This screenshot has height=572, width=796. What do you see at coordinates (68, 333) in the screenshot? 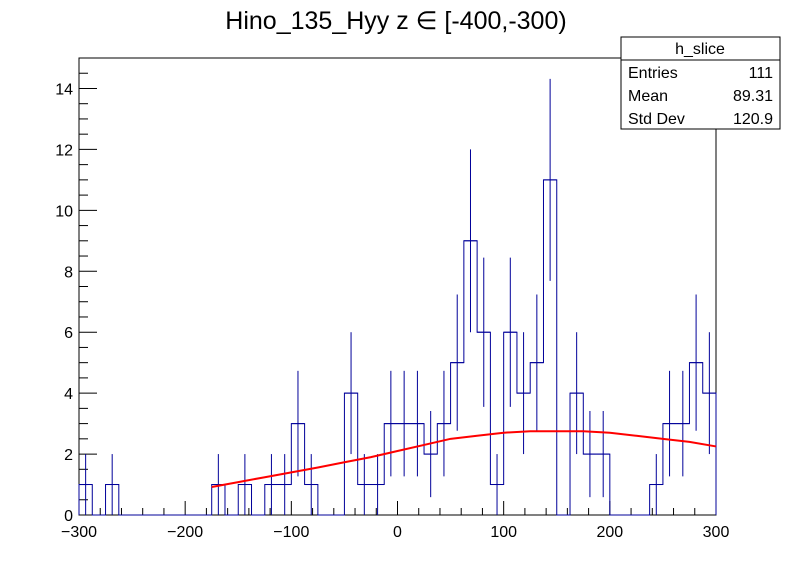
I see `y-tick-label: 6` at bounding box center [68, 333].